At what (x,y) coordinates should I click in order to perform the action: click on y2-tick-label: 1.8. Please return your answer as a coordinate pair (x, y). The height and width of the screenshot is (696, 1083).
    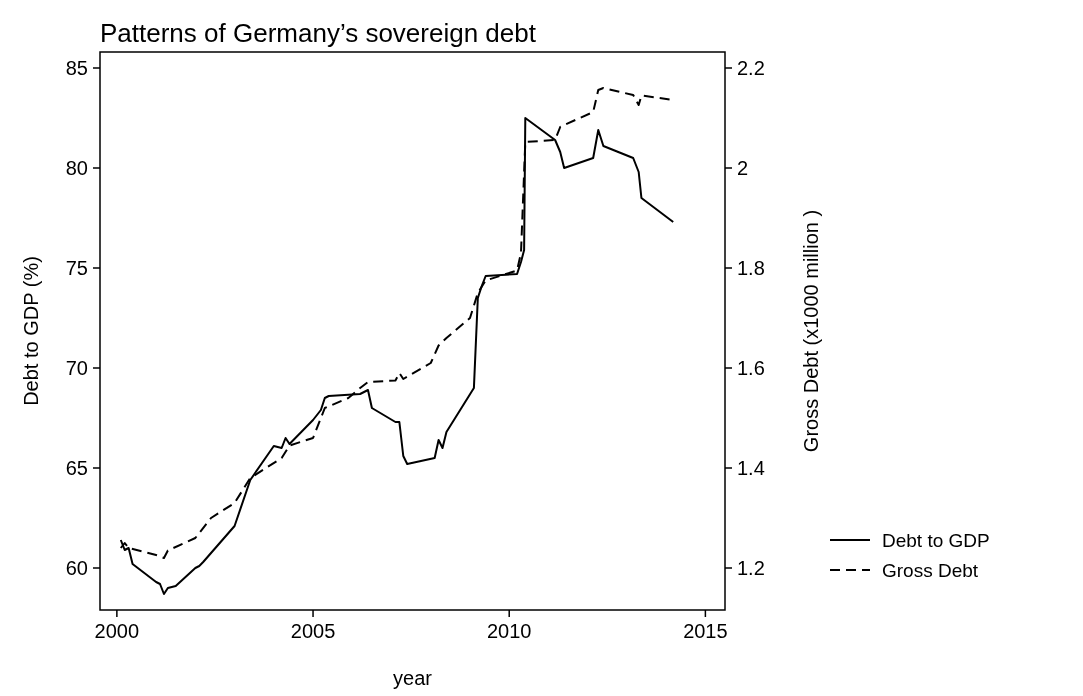
    Looking at the image, I should click on (751, 268).